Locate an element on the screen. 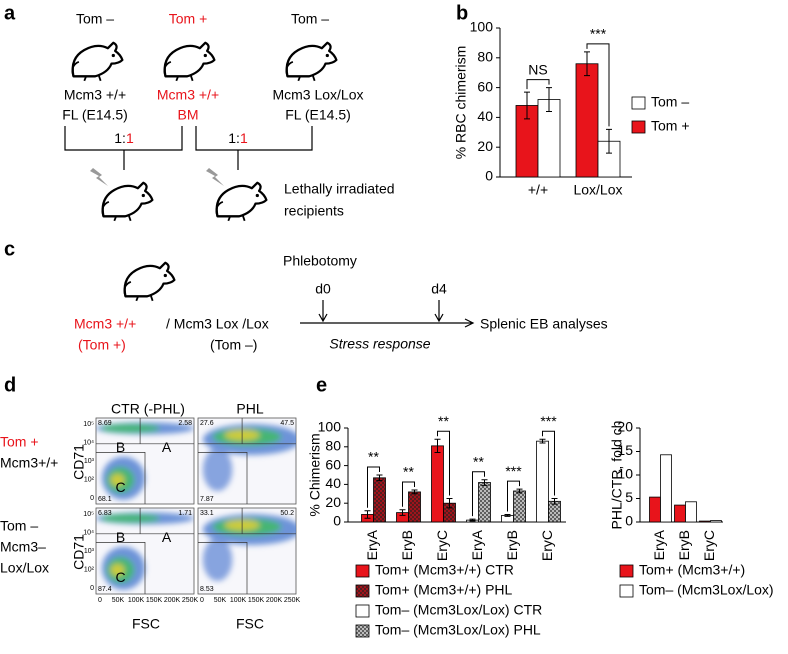  gate-value: 33.1 is located at coordinates (207, 513).